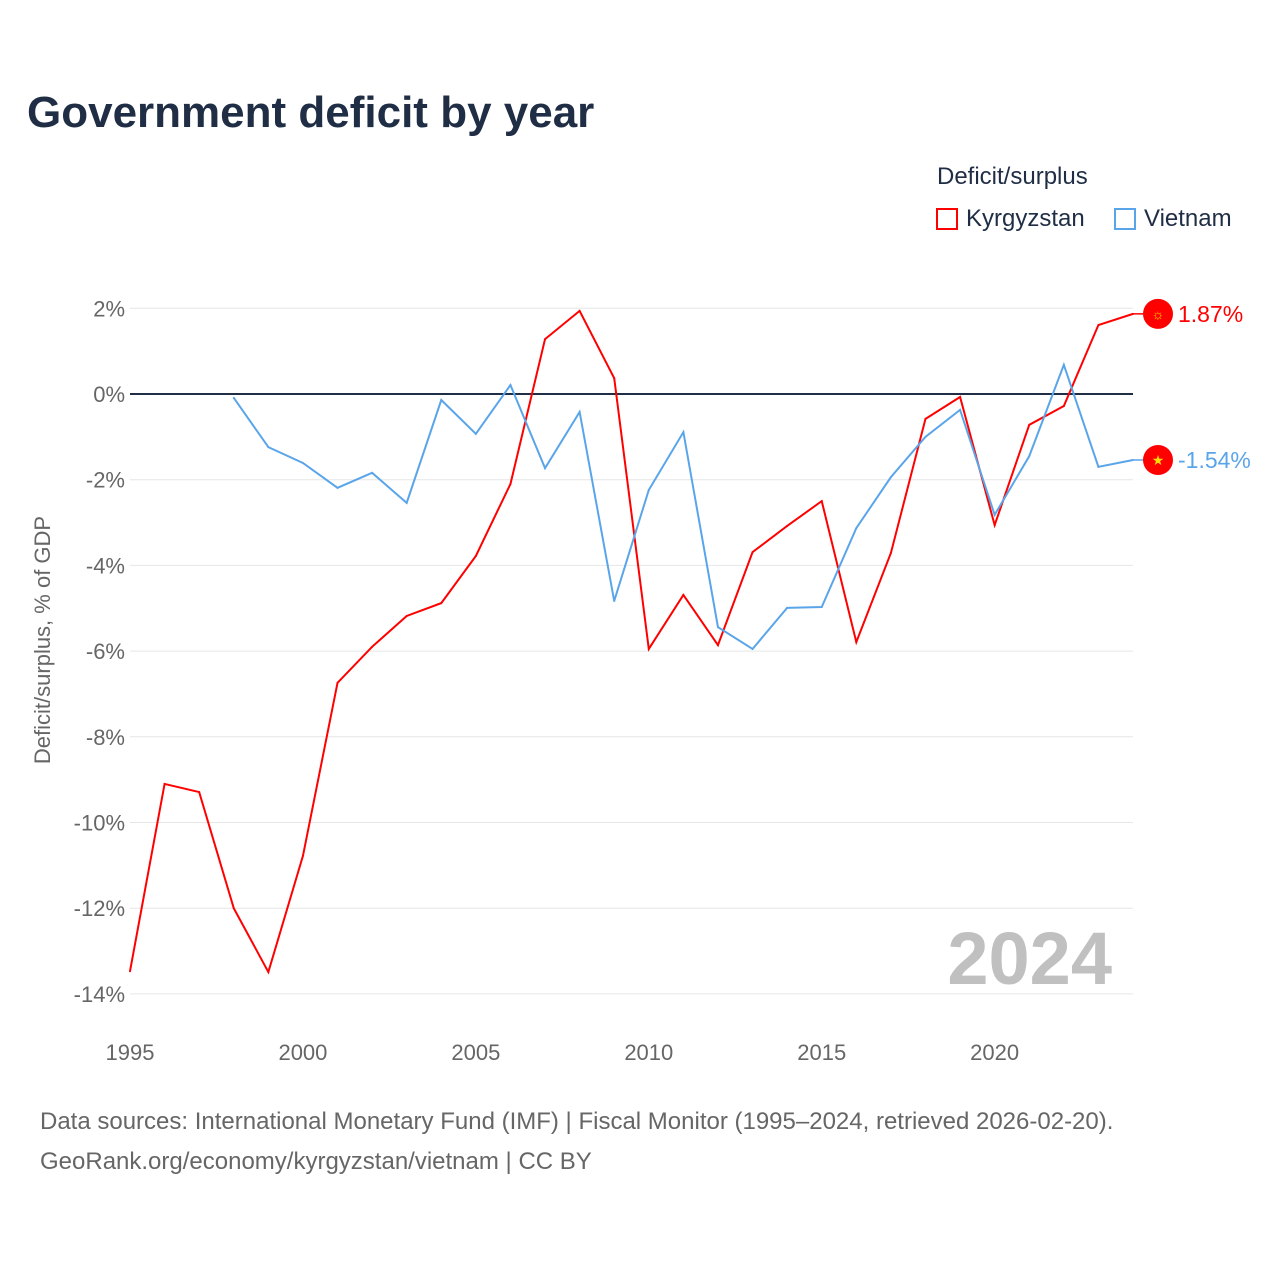 This screenshot has height=1280, width=1280. I want to click on legend-label: Kyrgyzstan, so click(1025, 218).